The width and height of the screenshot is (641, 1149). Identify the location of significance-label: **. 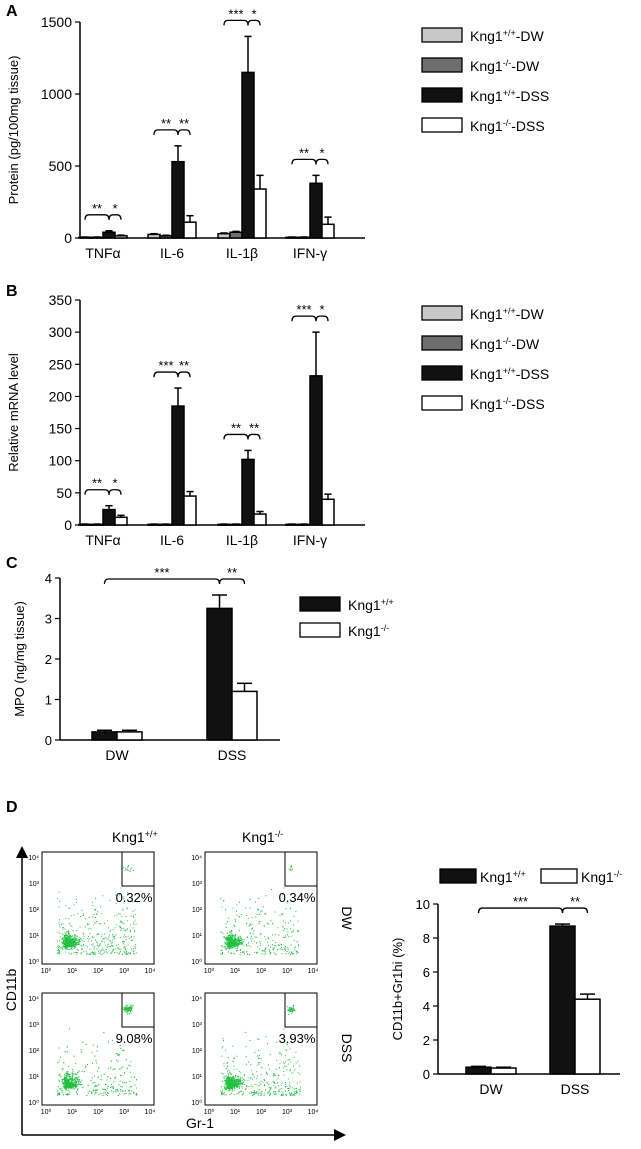
(184, 365).